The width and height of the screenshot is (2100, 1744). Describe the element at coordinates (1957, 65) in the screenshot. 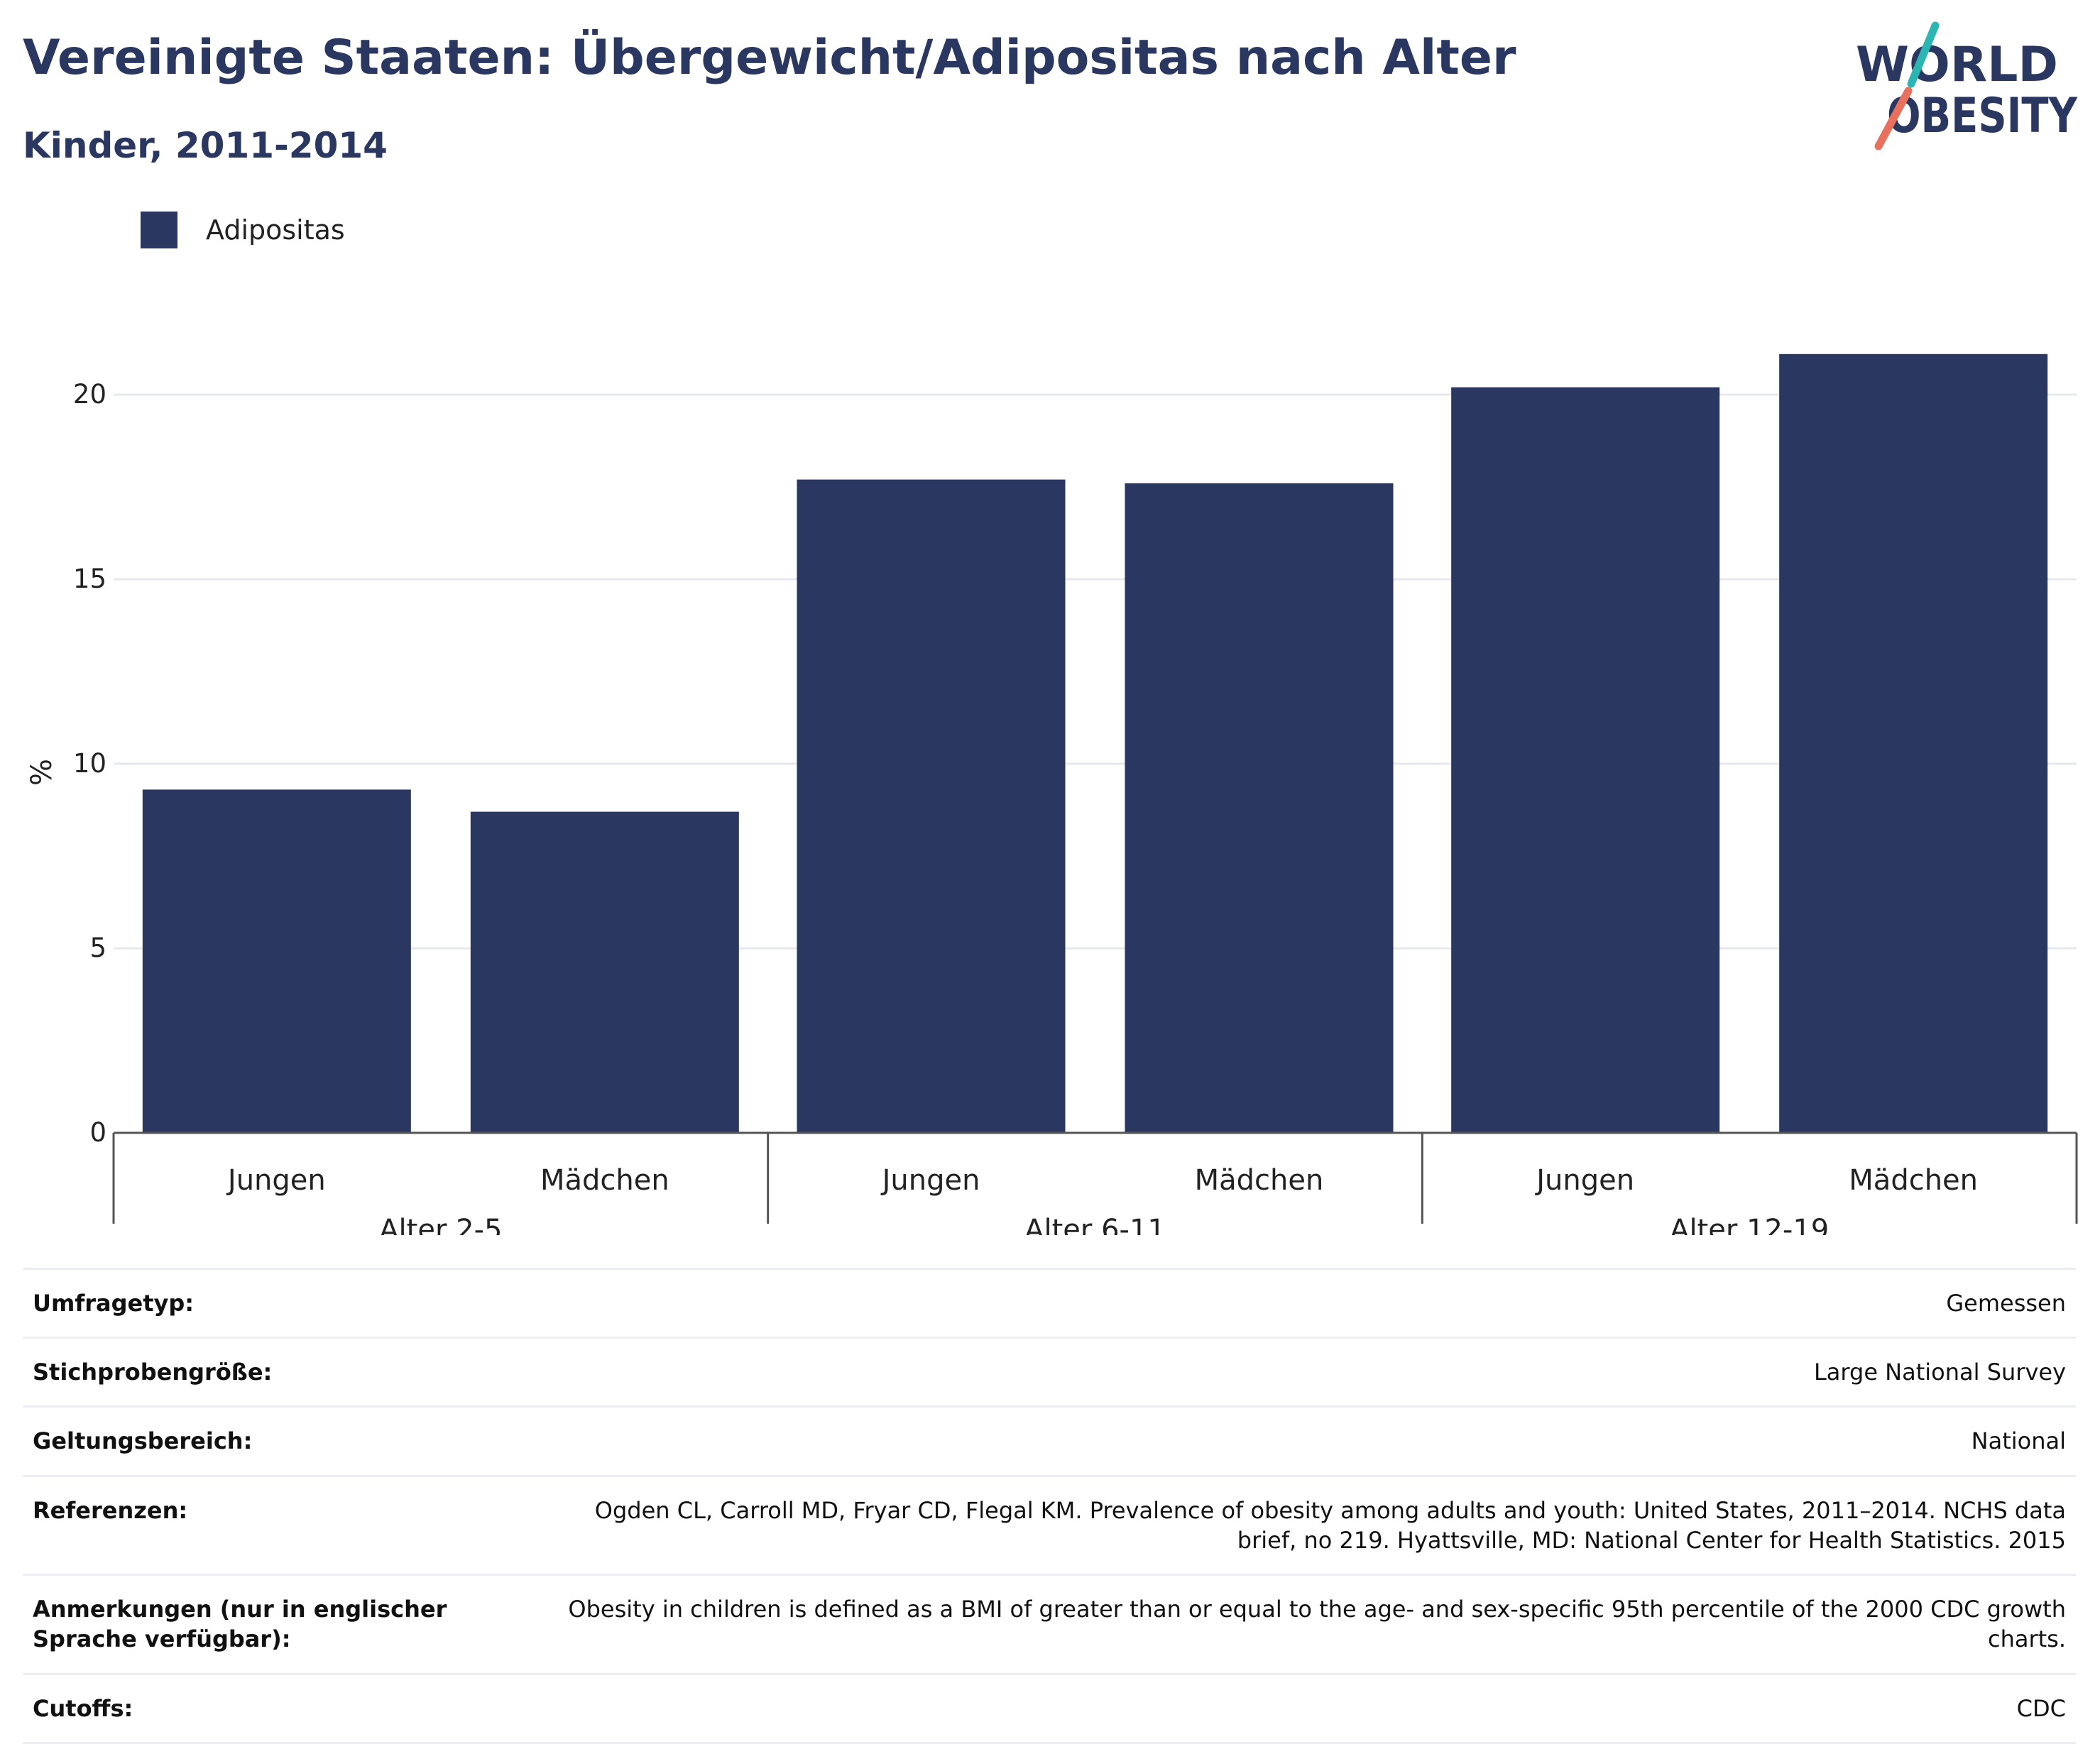

I see `logo-text-world: WORLD` at that location.